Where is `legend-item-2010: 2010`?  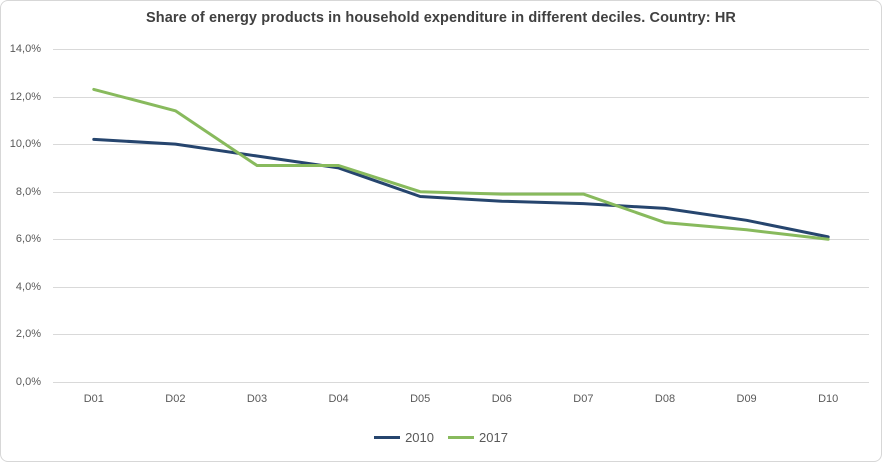 legend-item-2010: 2010 is located at coordinates (404, 437).